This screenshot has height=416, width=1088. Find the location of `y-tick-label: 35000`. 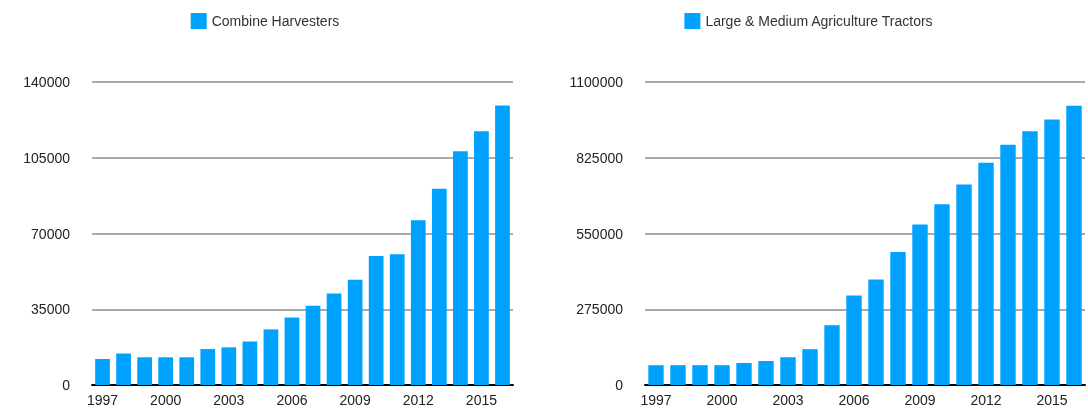

y-tick-label: 35000 is located at coordinates (51, 309).